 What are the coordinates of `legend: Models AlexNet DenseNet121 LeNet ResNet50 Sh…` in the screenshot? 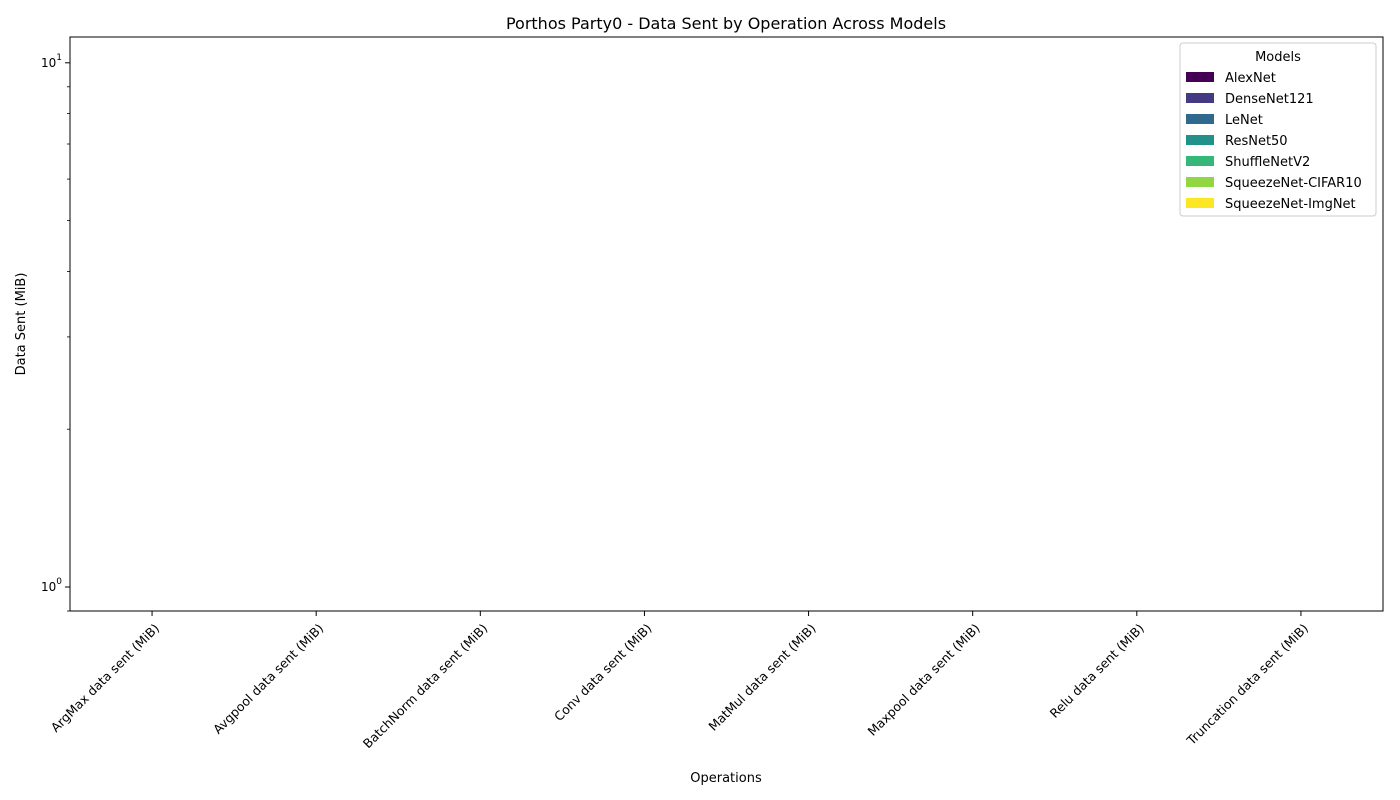 It's located at (1278, 129).